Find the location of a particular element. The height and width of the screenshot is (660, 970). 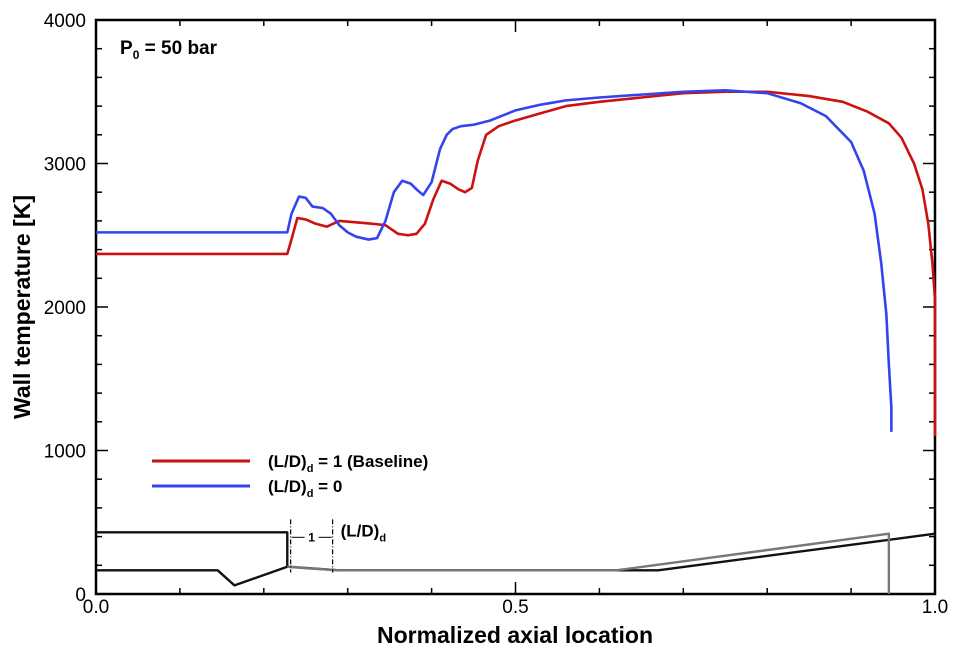

legend-label-baseline: (L/D)d = 1 (Baseline) is located at coordinates (348, 463).